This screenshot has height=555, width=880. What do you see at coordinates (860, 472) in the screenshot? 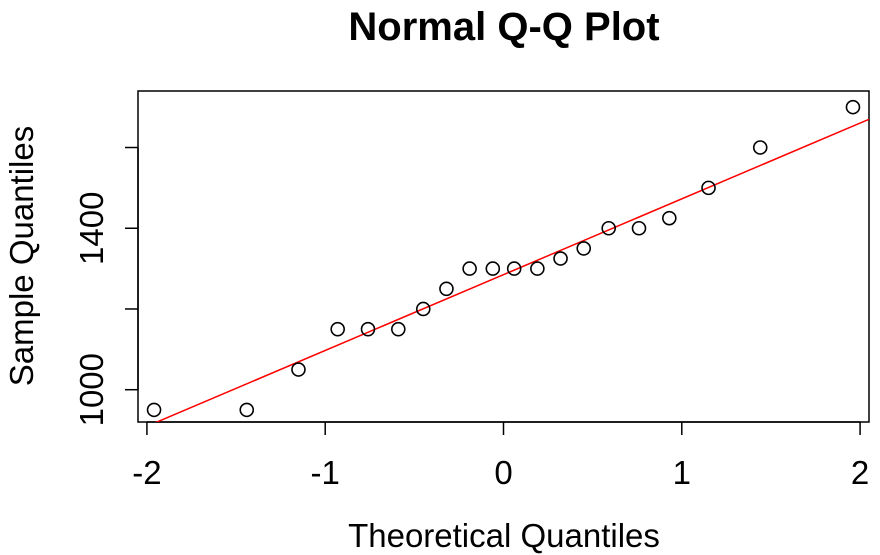
I see `x-tick-label: 2` at bounding box center [860, 472].